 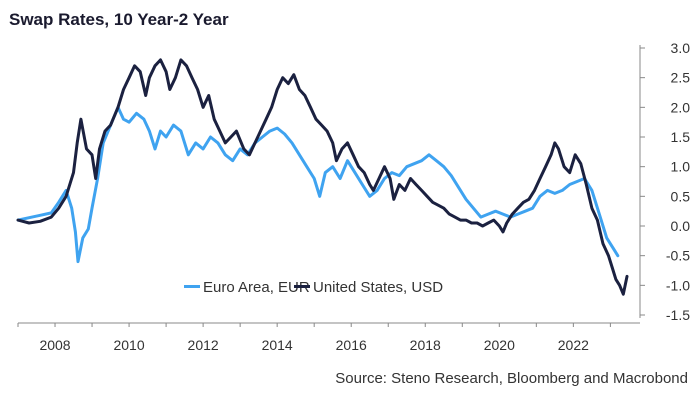 I want to click on x-tick-label: 2012, so click(x=203, y=345).